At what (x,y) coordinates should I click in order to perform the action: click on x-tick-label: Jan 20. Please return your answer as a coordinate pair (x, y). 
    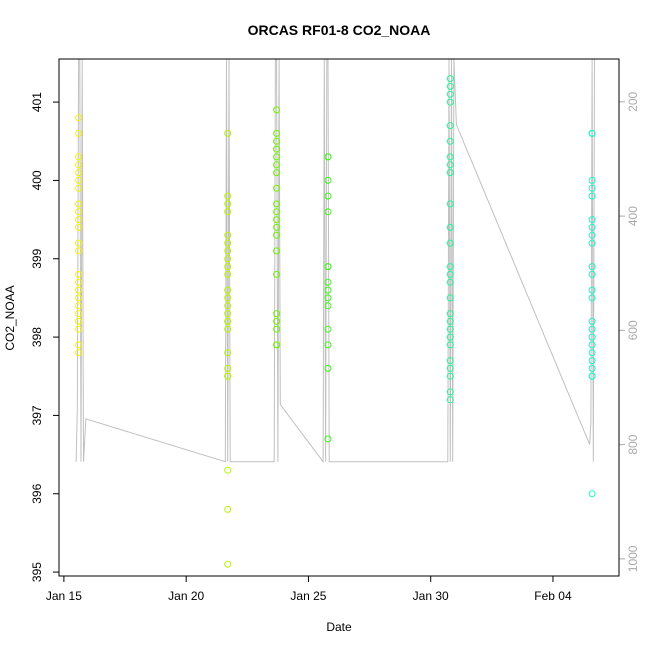
    Looking at the image, I should click on (186, 596).